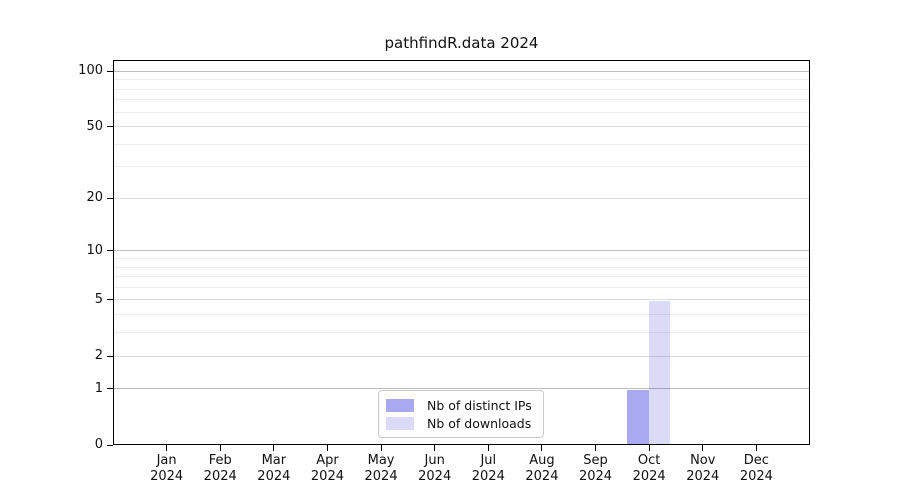 The width and height of the screenshot is (900, 500). I want to click on y-tick-label: 20, so click(94, 198).